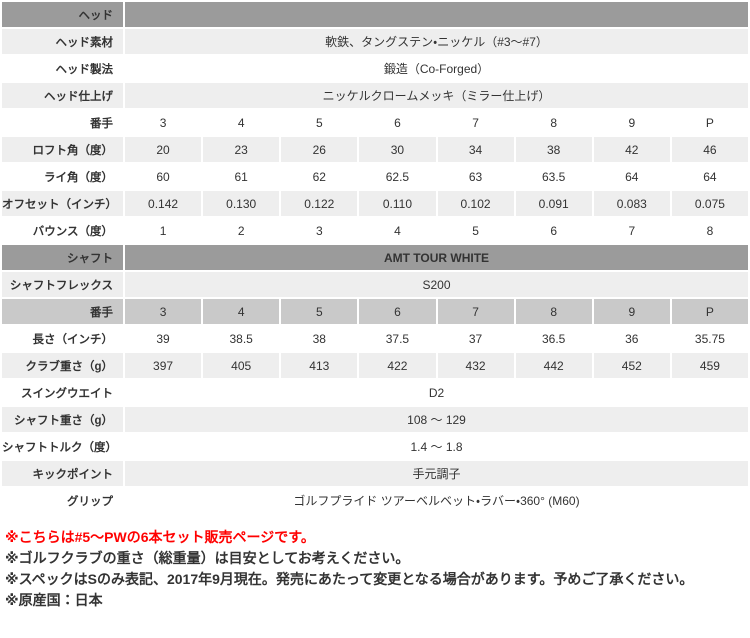 This screenshot has height=638, width=750. What do you see at coordinates (709, 203) in the screenshot?
I see `spec-cell: 0.075` at bounding box center [709, 203].